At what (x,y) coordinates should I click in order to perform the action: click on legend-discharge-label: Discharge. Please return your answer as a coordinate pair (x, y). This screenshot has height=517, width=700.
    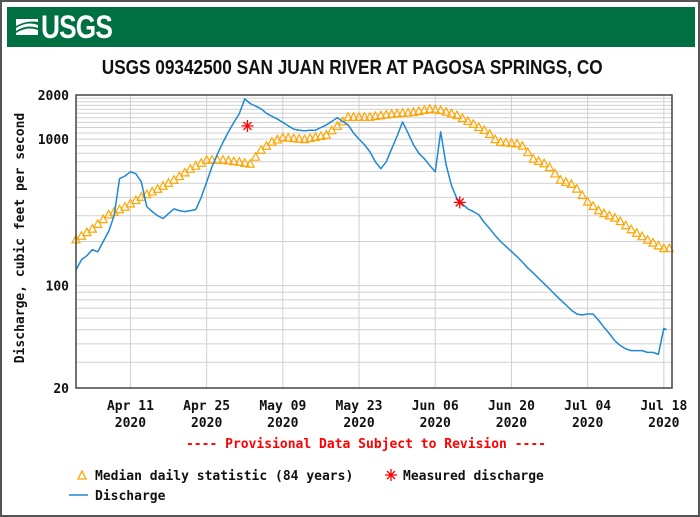
    Looking at the image, I should click on (130, 496).